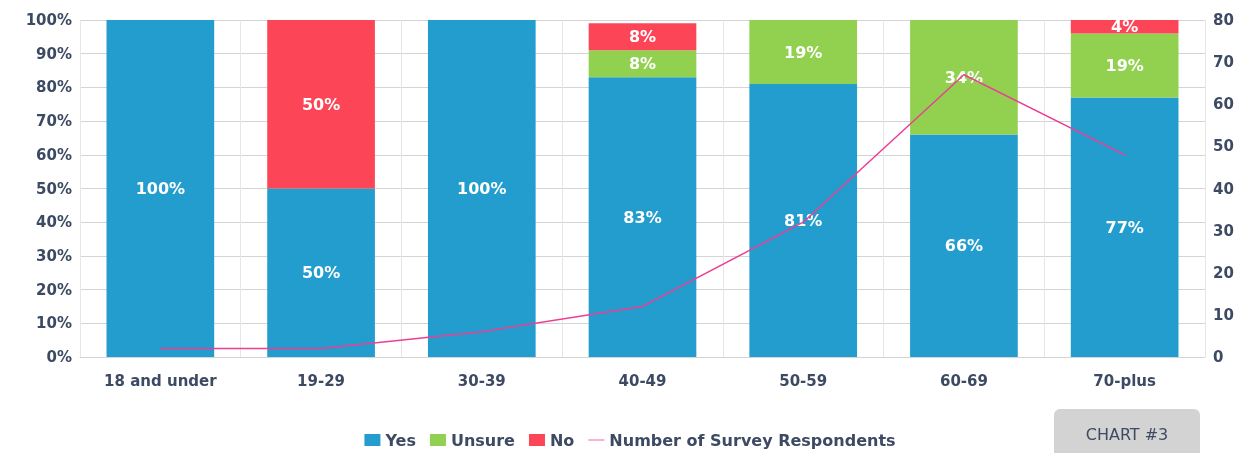 The width and height of the screenshot is (1260, 453). What do you see at coordinates (1223, 146) in the screenshot?
I see `y2-tick-label: 50` at bounding box center [1223, 146].